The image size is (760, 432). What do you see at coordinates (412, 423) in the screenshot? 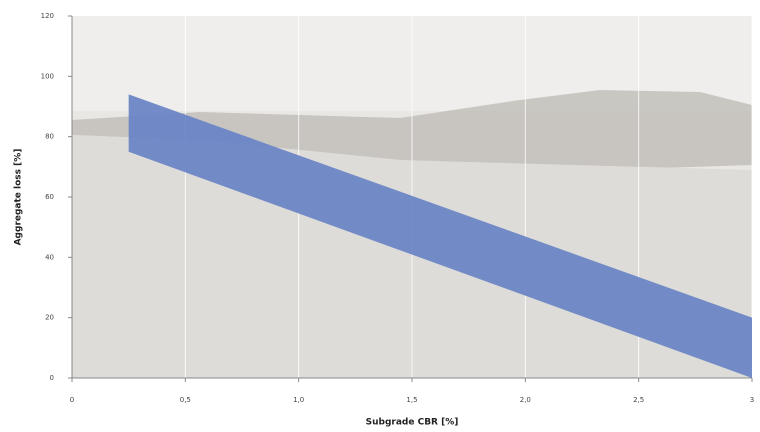
I see `x-axis-label: Subgrade CBR [%]` at bounding box center [412, 423].